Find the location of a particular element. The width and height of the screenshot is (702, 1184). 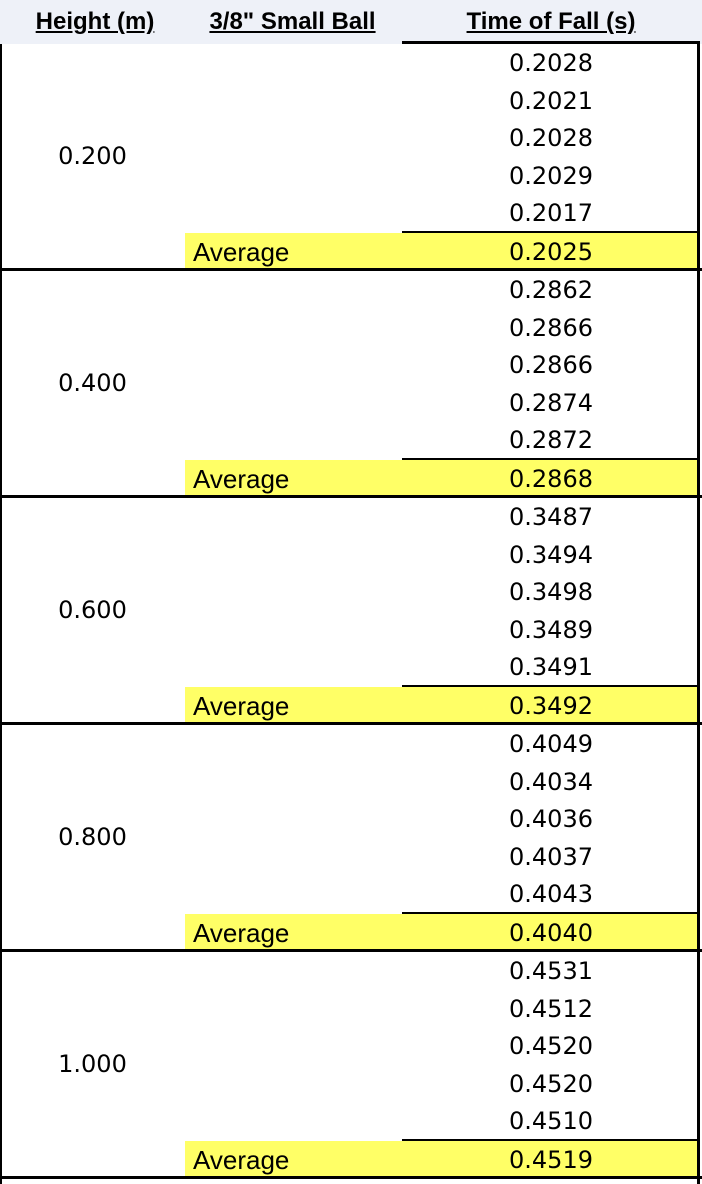

average-row: Average 0.4519 is located at coordinates (441, 1159).